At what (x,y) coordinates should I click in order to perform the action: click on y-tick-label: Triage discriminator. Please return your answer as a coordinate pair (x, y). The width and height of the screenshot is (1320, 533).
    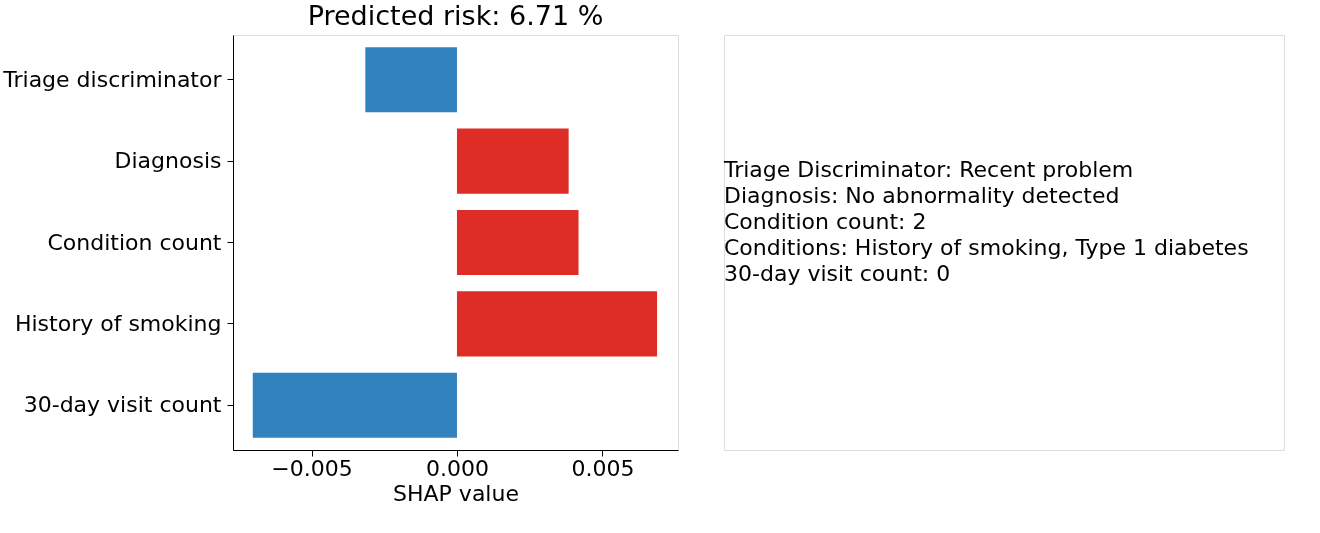
    Looking at the image, I should click on (112, 79).